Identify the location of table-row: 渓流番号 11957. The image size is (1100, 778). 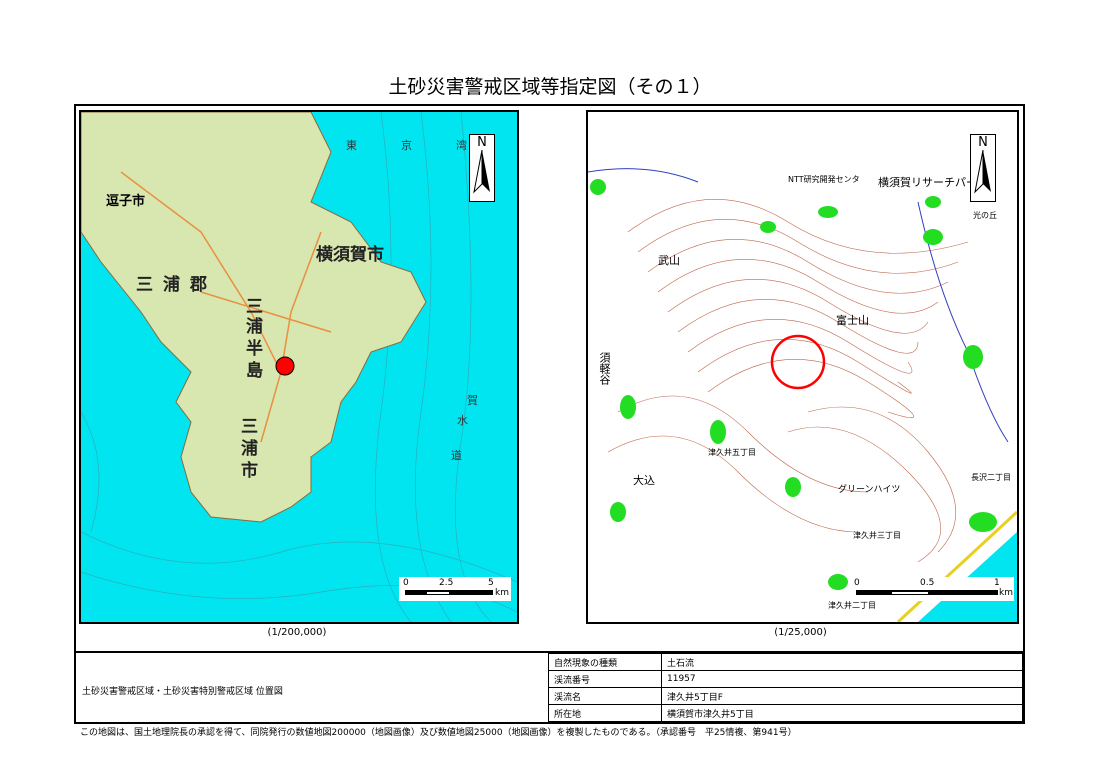
(785, 679).